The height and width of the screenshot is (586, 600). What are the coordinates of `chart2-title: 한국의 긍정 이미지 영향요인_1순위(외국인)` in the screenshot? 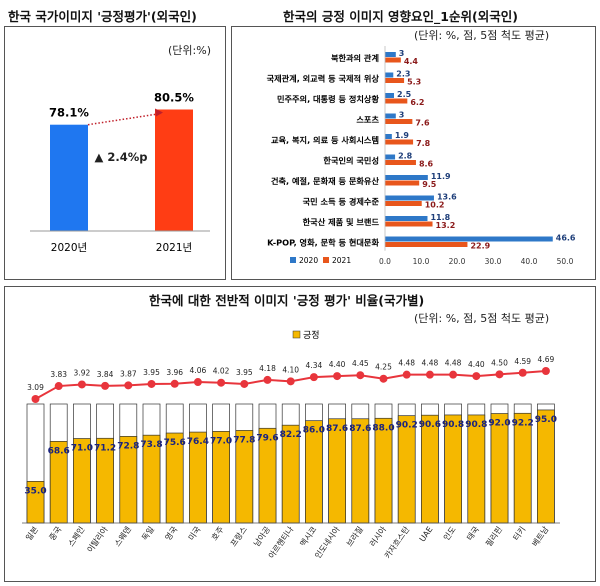 It's located at (400, 16).